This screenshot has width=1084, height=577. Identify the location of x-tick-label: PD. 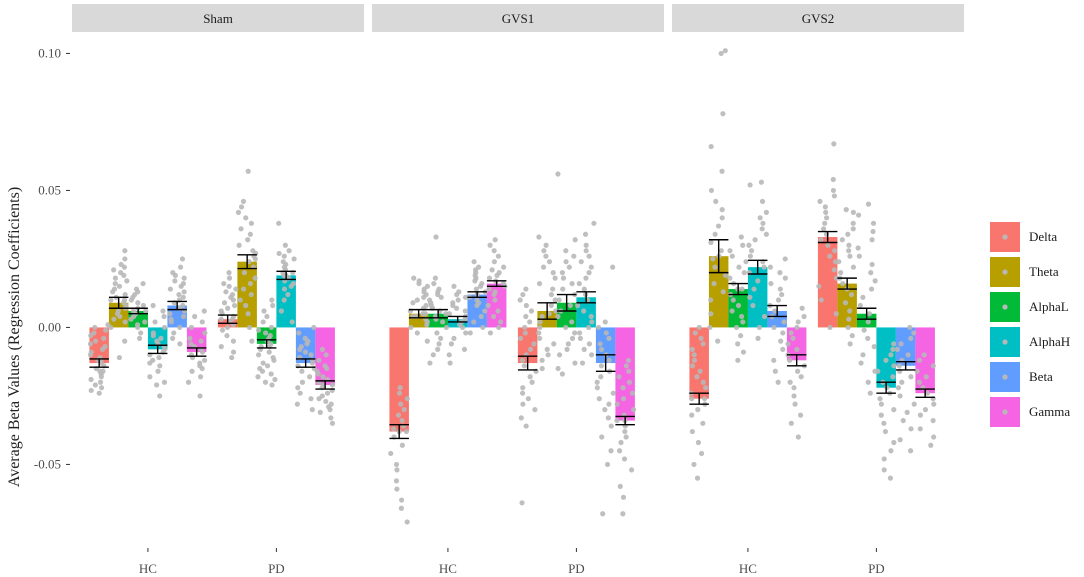
(876, 568).